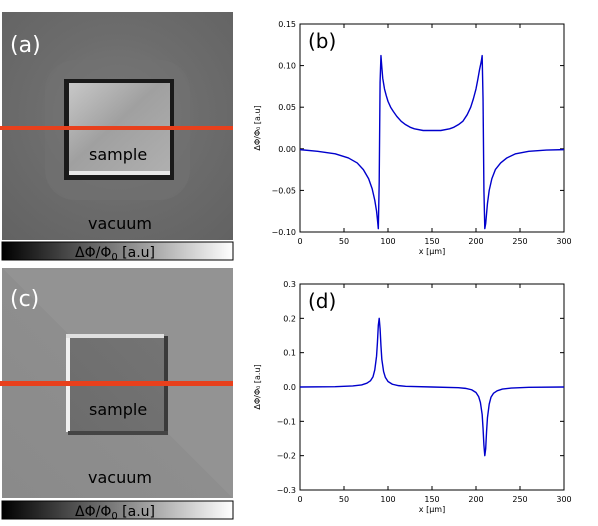  What do you see at coordinates (115, 254) in the screenshot?
I see `panel-a-colorbar-label: ΔΦ/Φ0 [a.u]` at bounding box center [115, 254].